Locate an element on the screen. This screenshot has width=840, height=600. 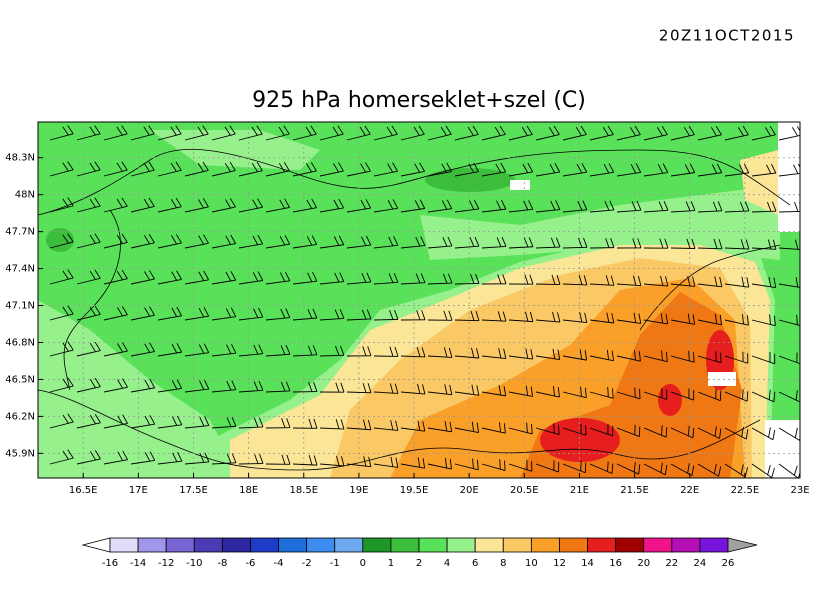
colorbar-label: -6 is located at coordinates (250, 563).